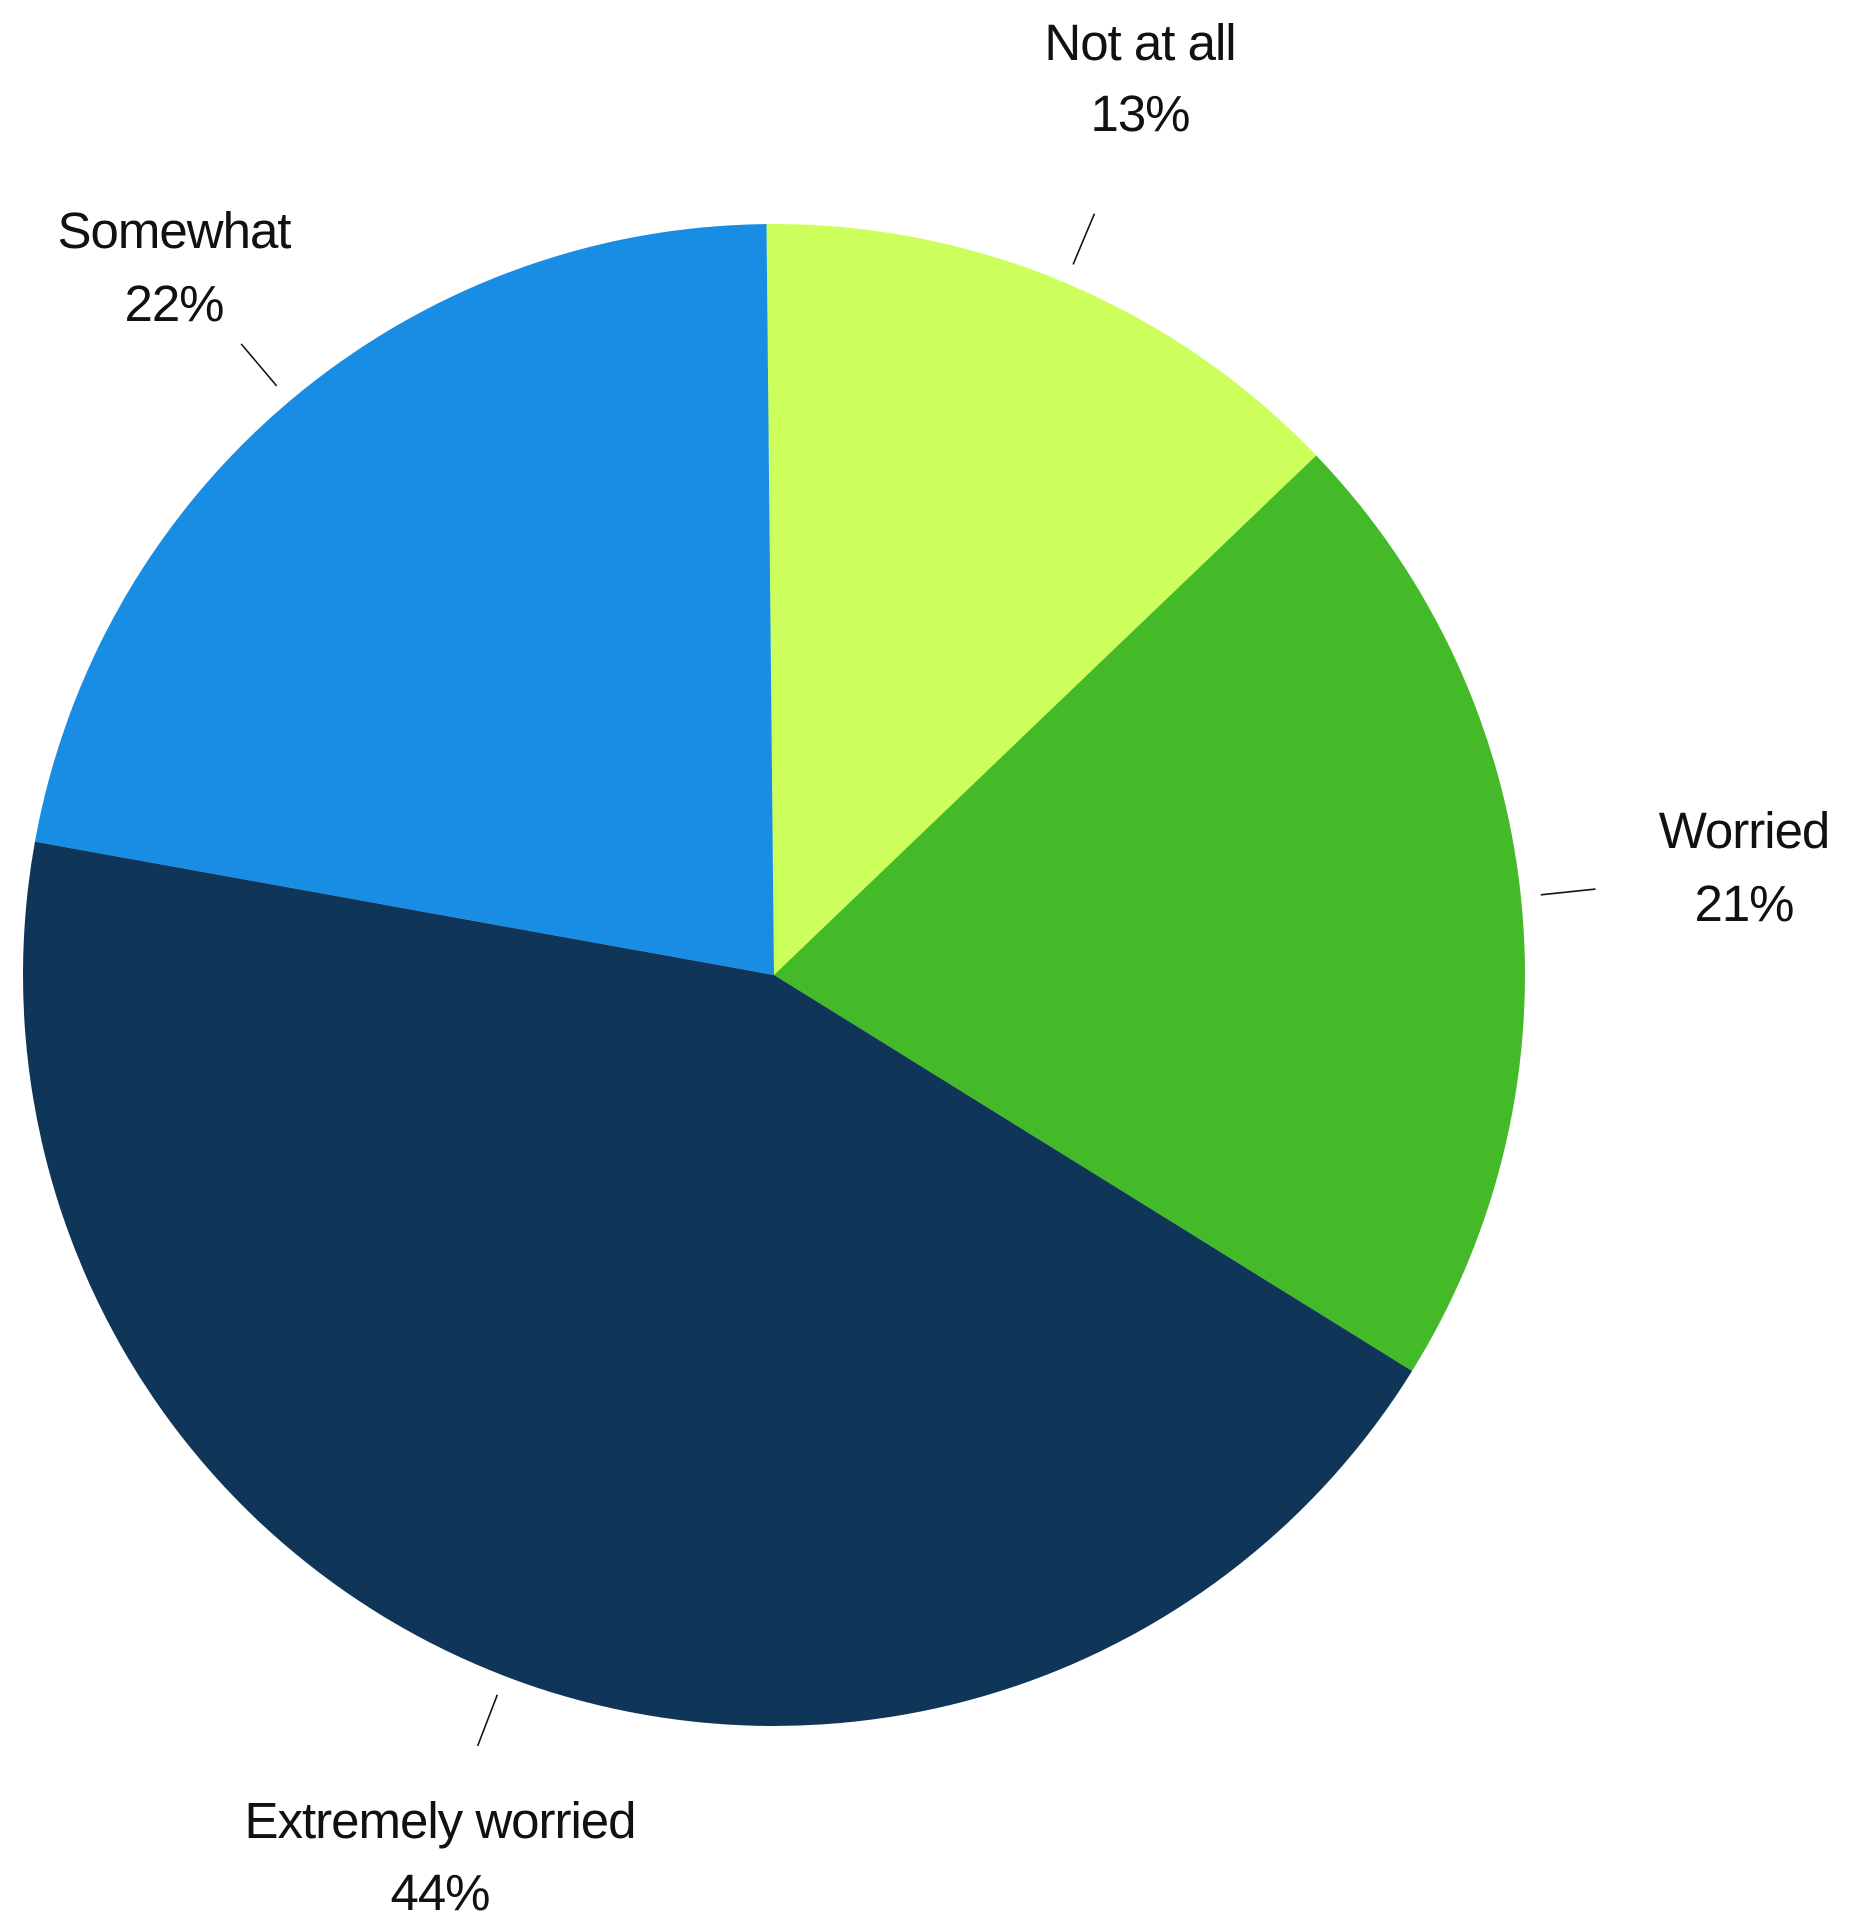 The image size is (1869, 1931). I want to click on slice-value-worried: 21%, so click(1743, 903).